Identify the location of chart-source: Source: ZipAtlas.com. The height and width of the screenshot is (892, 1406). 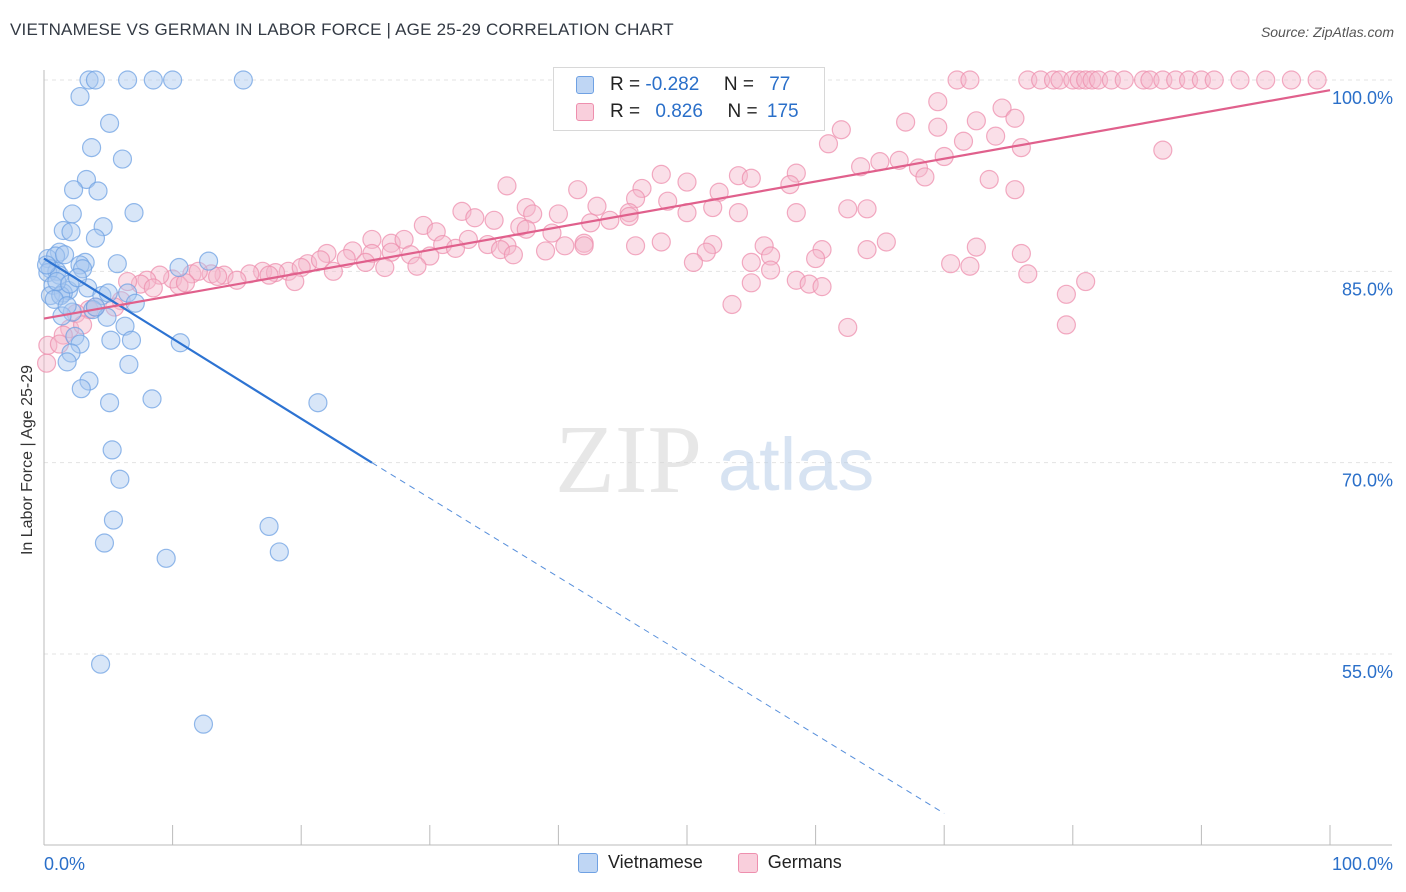
(1327, 32).